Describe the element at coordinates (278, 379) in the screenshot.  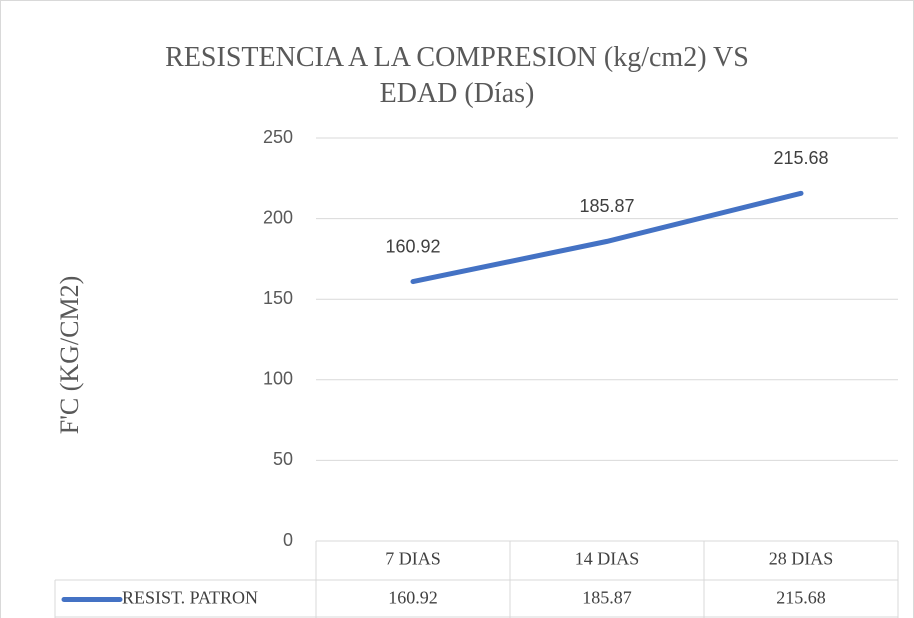
I see `y-tick-label: 100` at that location.